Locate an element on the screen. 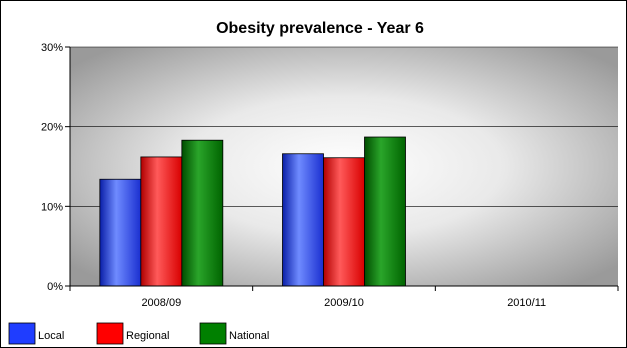  x-tick-label: 2010/11 is located at coordinates (526, 303).